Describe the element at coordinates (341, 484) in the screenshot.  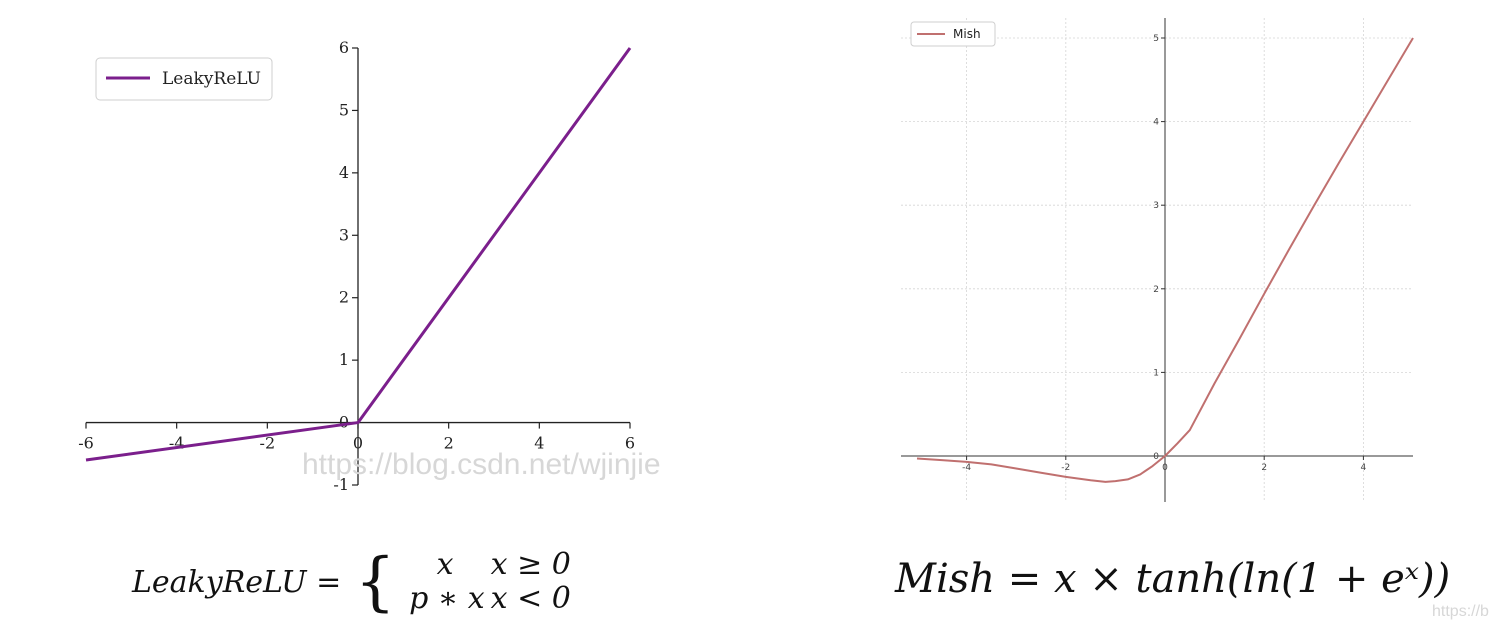
I see `y-tick-label: -1` at that location.